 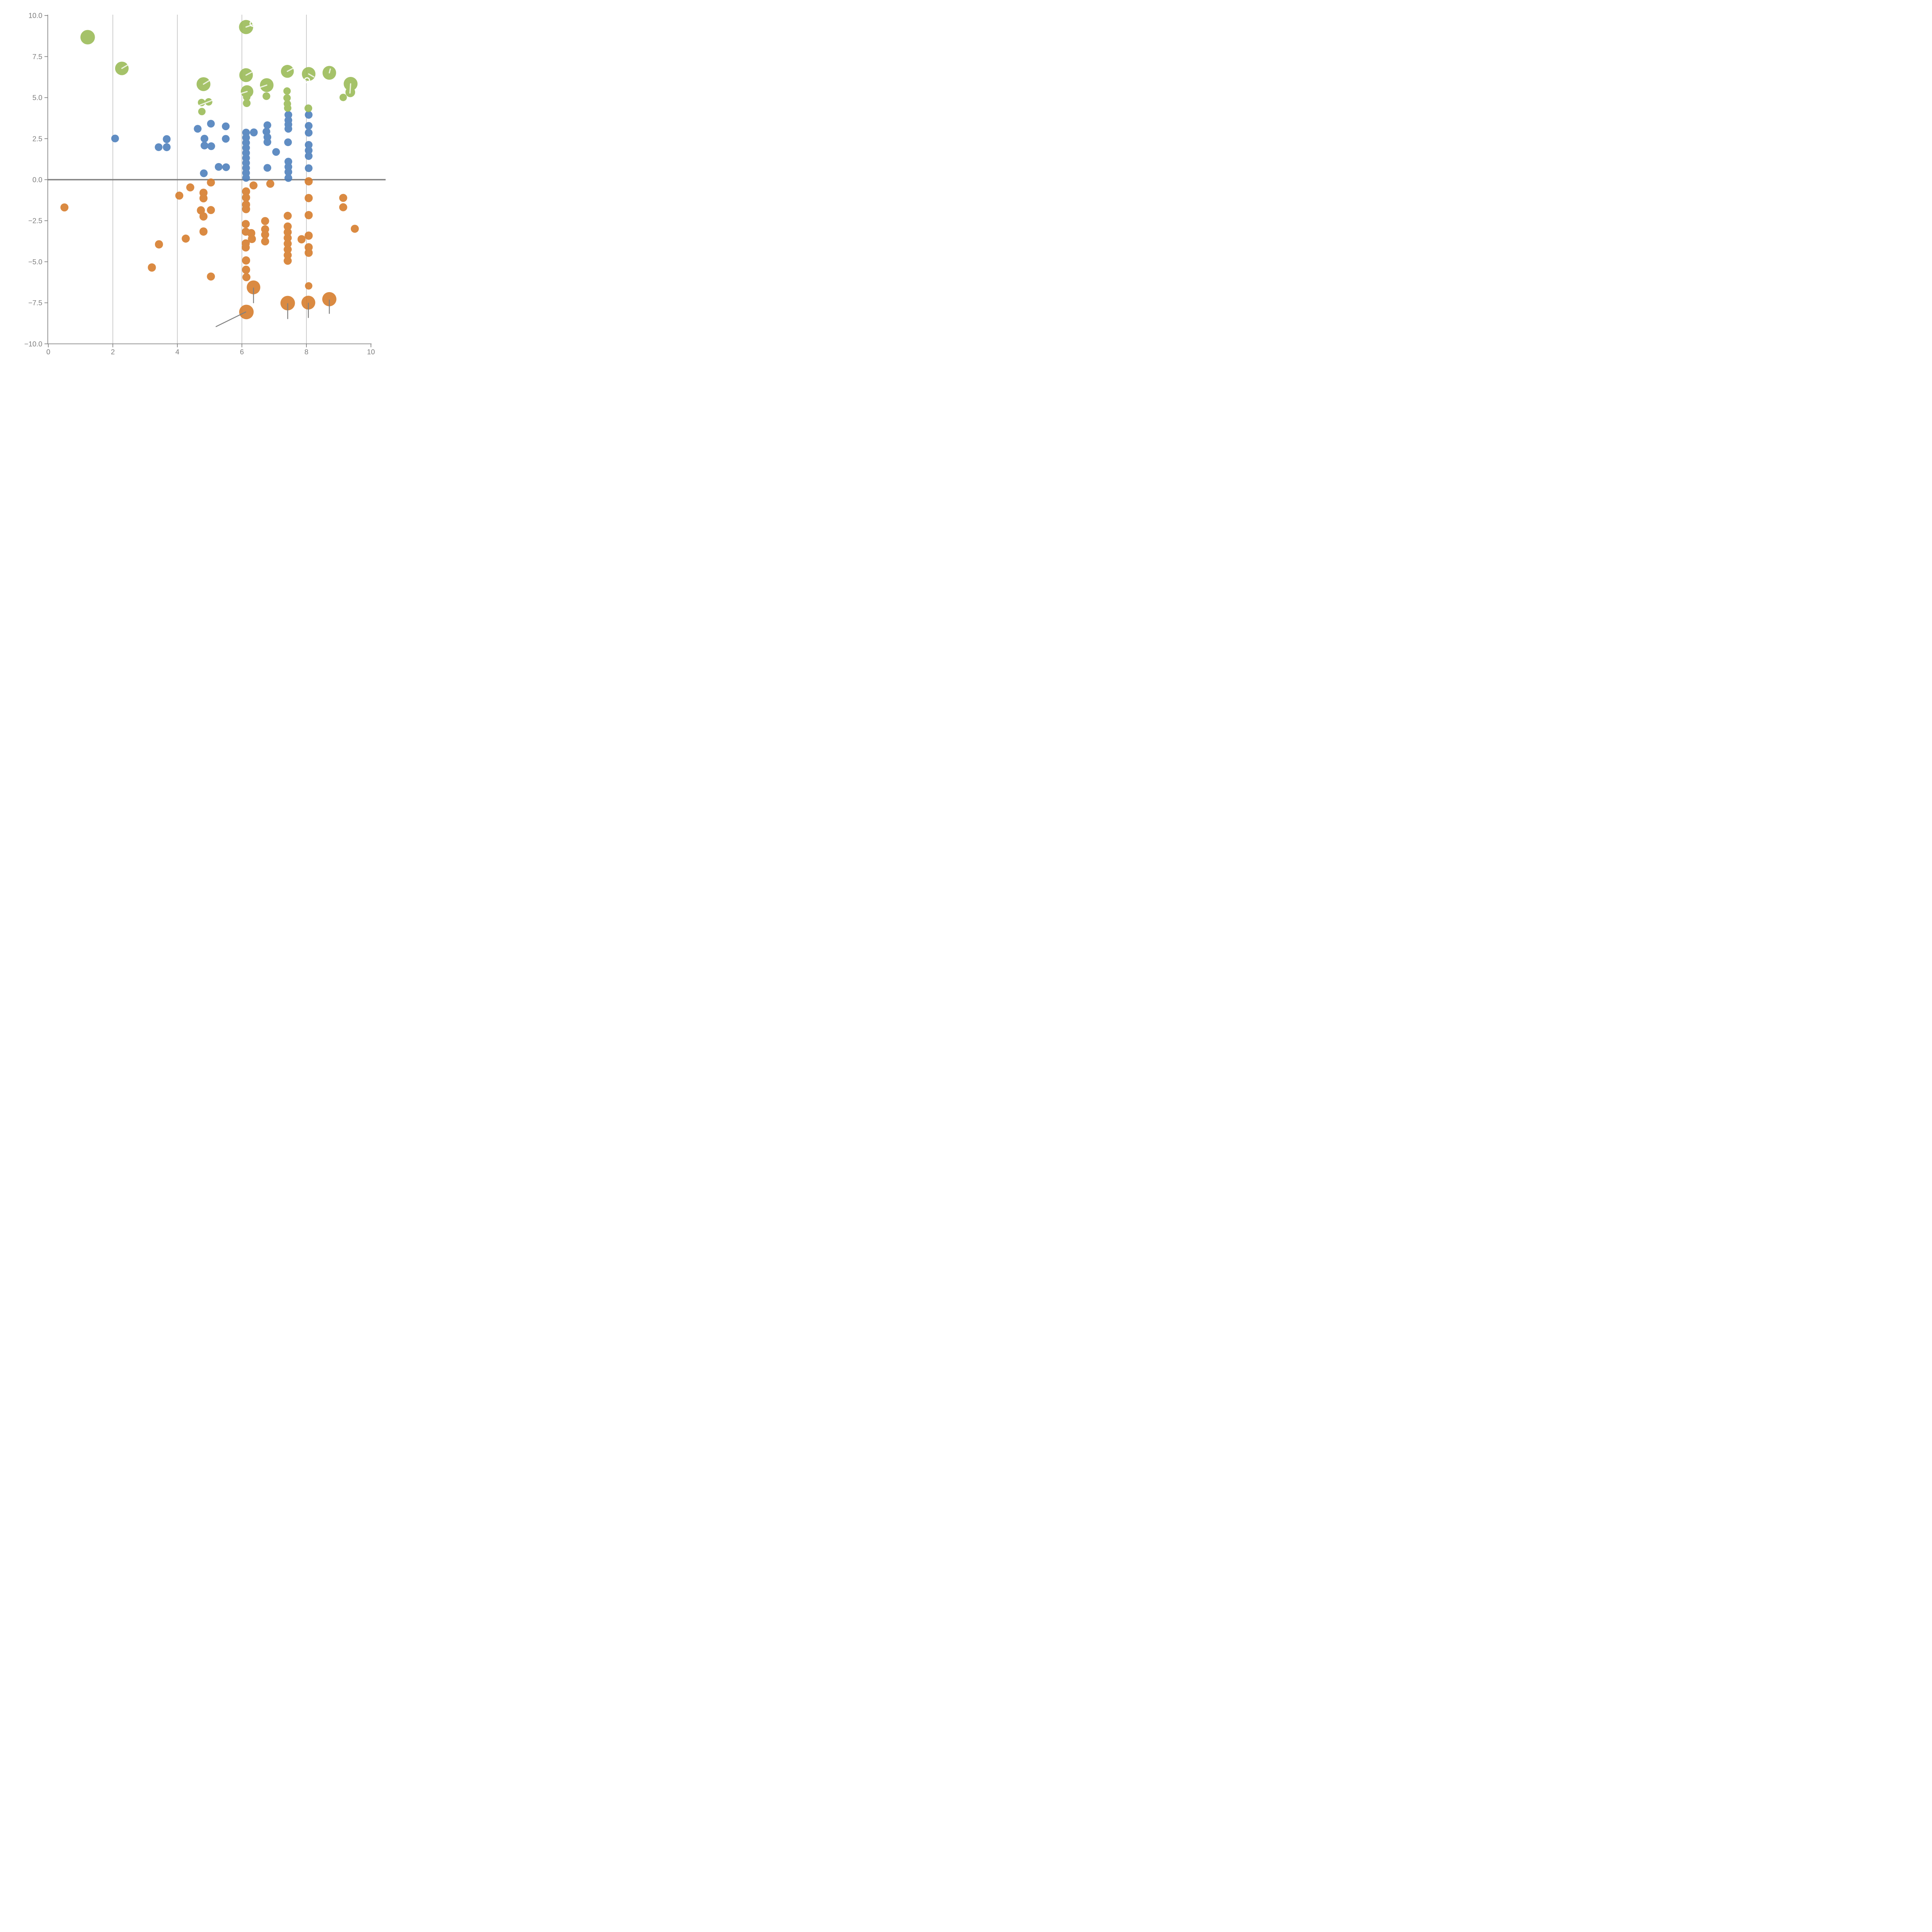 What do you see at coordinates (37, 138) in the screenshot?
I see `y-tick-label: 2.5` at bounding box center [37, 138].